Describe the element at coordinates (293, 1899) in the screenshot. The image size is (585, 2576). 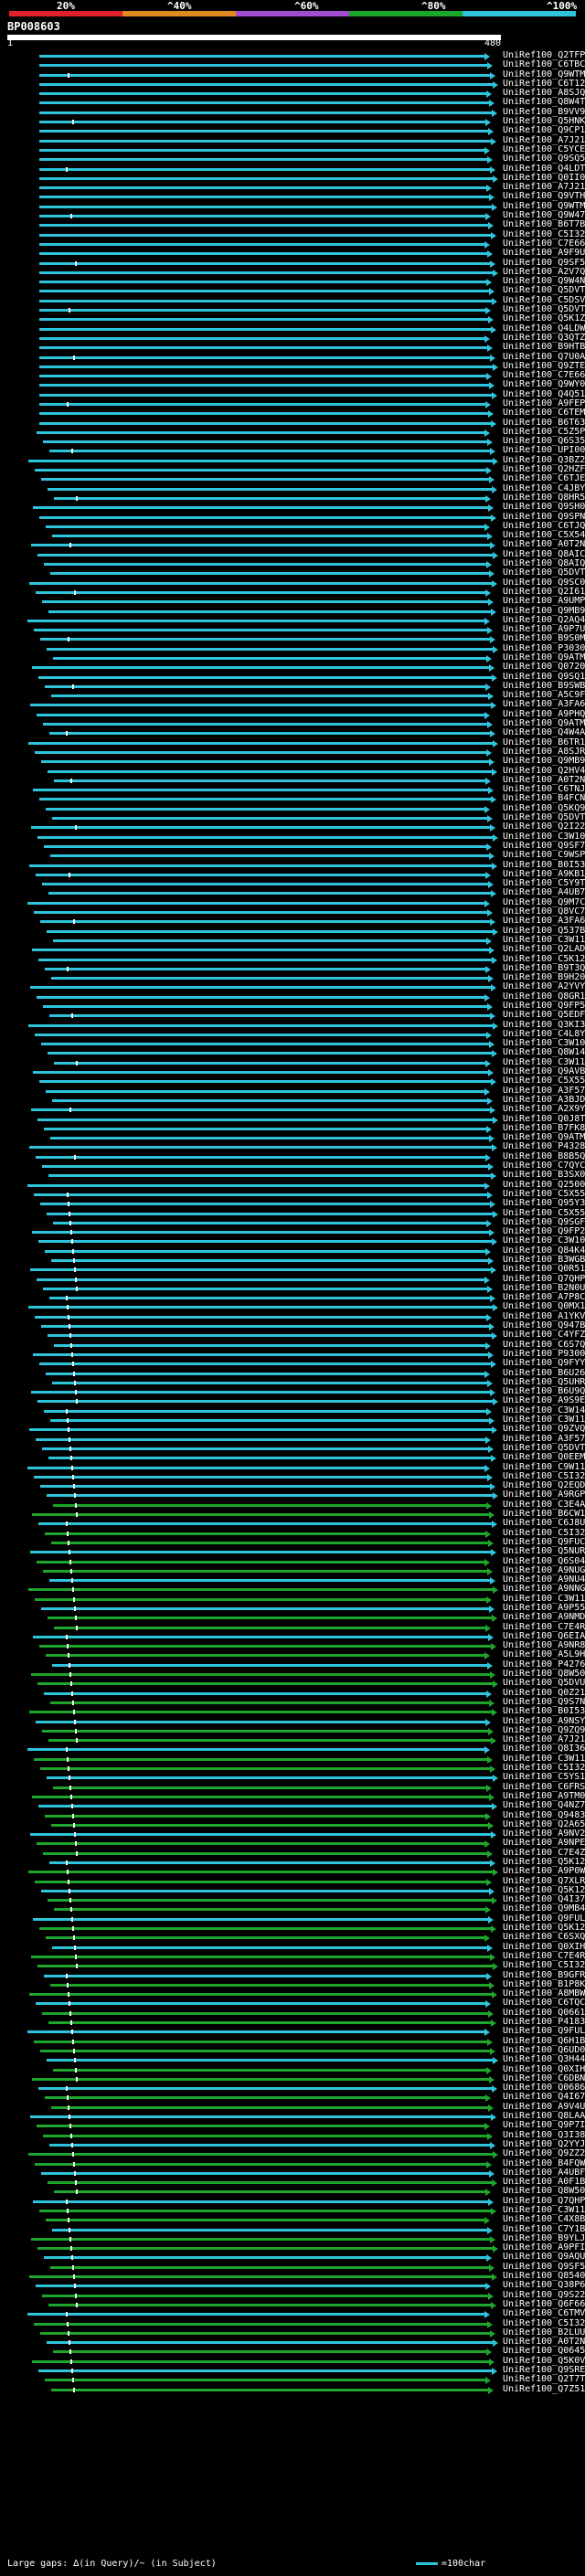
I see `hit-row: UniRef100_Q4I372` at that location.